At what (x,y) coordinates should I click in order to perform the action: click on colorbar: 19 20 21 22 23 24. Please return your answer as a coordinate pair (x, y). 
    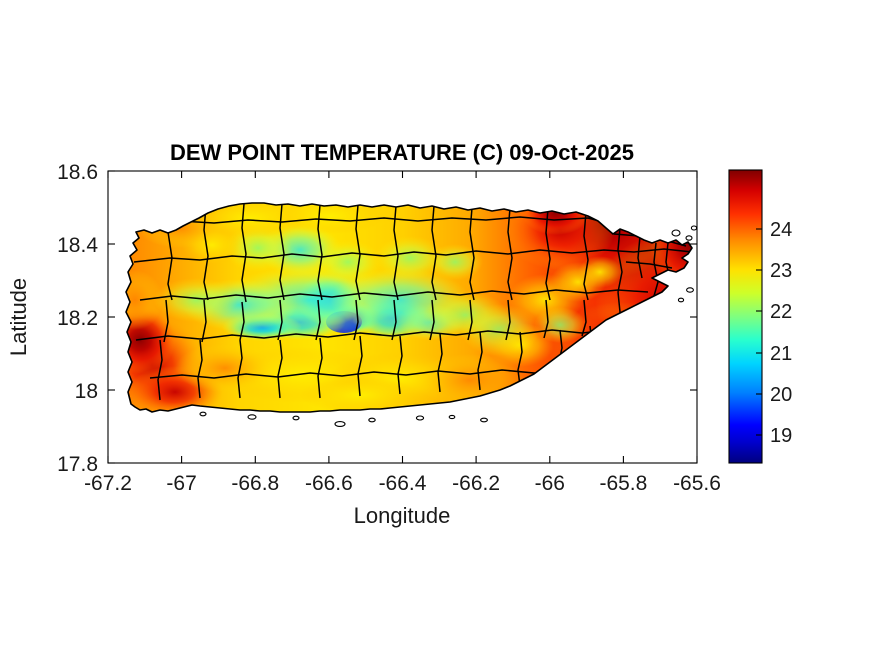
    Looking at the image, I should click on (760, 316).